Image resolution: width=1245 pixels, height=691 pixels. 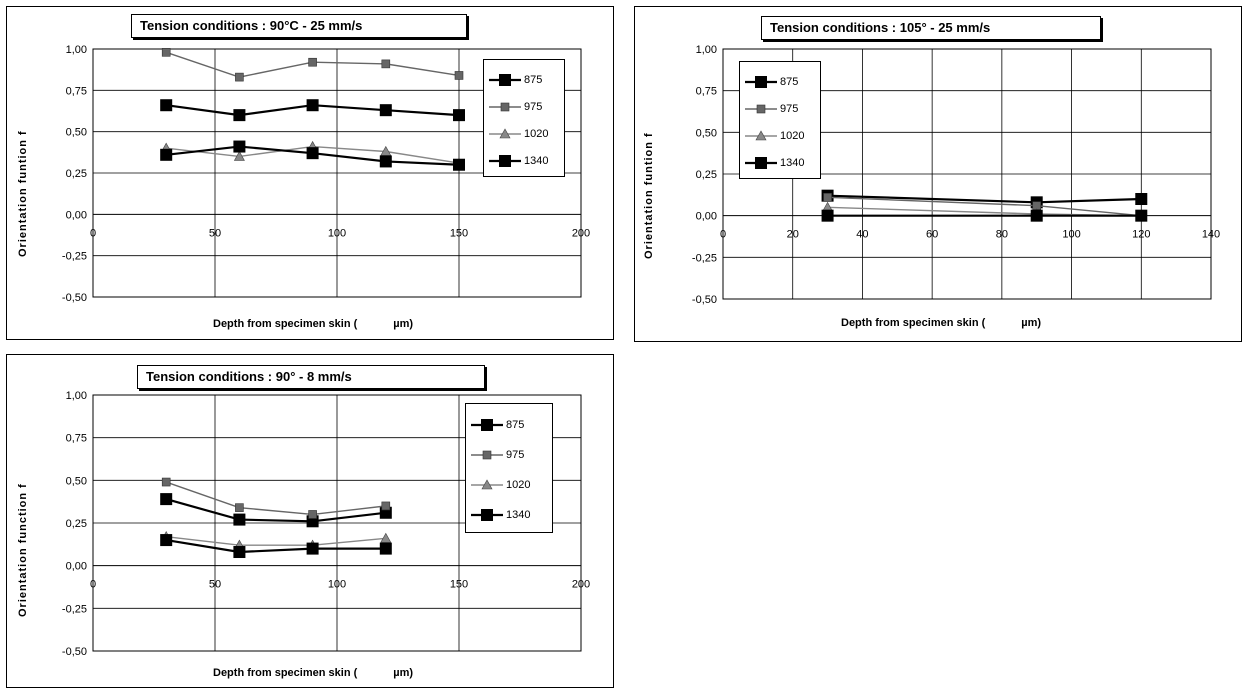 I want to click on chart-1-series-1020-point, so click(x=239, y=155).